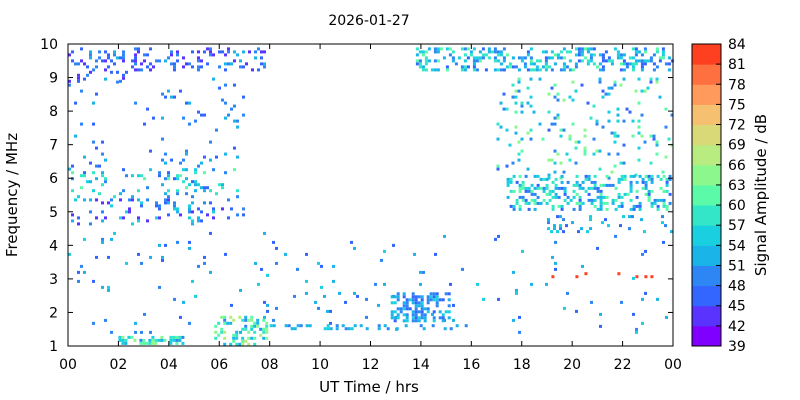  Describe the element at coordinates (737, 307) in the screenshot. I see `colorbar-tick-label: 45` at that location.